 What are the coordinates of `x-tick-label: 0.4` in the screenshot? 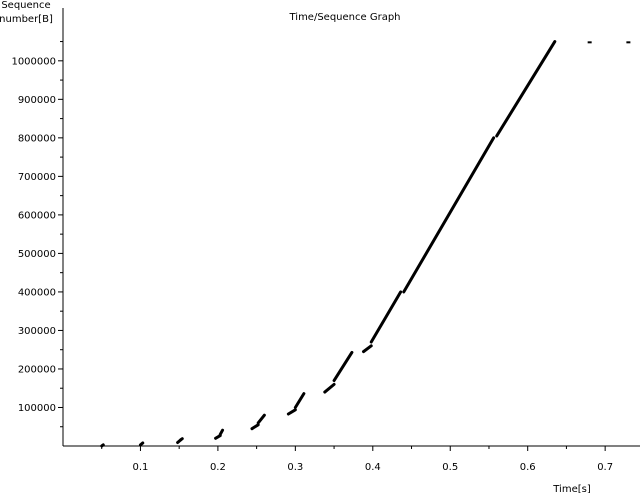 It's located at (373, 467).